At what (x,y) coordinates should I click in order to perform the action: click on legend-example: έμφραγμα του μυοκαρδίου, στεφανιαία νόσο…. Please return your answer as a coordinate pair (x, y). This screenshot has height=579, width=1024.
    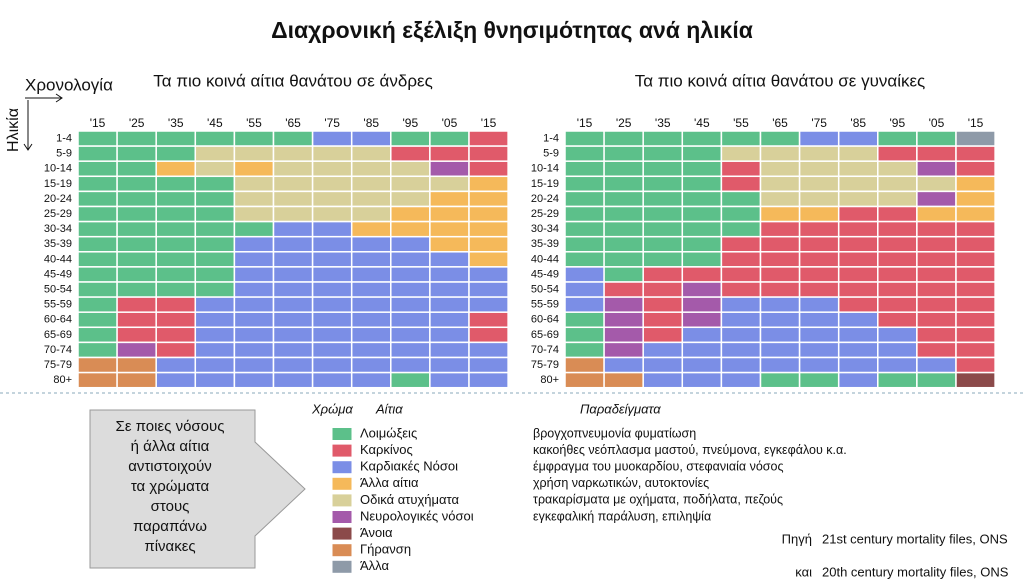
    Looking at the image, I should click on (658, 466).